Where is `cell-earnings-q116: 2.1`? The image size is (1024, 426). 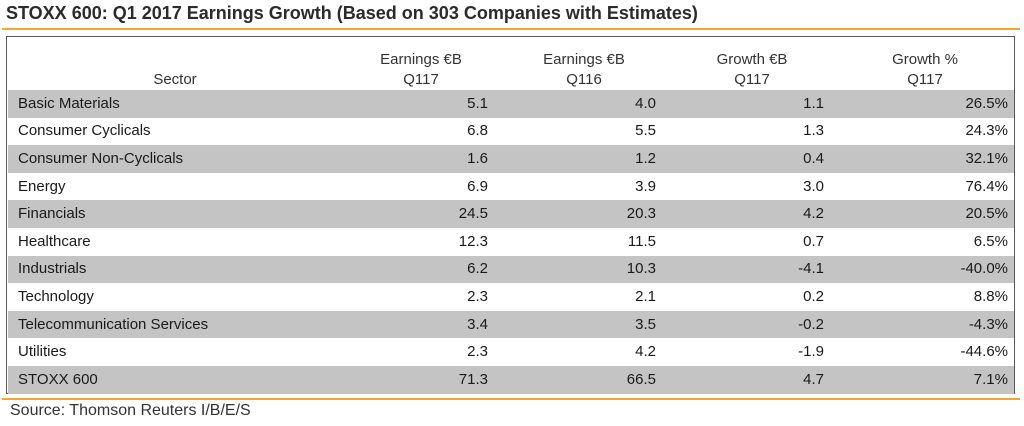
cell-earnings-q116: 2.1 is located at coordinates (645, 296).